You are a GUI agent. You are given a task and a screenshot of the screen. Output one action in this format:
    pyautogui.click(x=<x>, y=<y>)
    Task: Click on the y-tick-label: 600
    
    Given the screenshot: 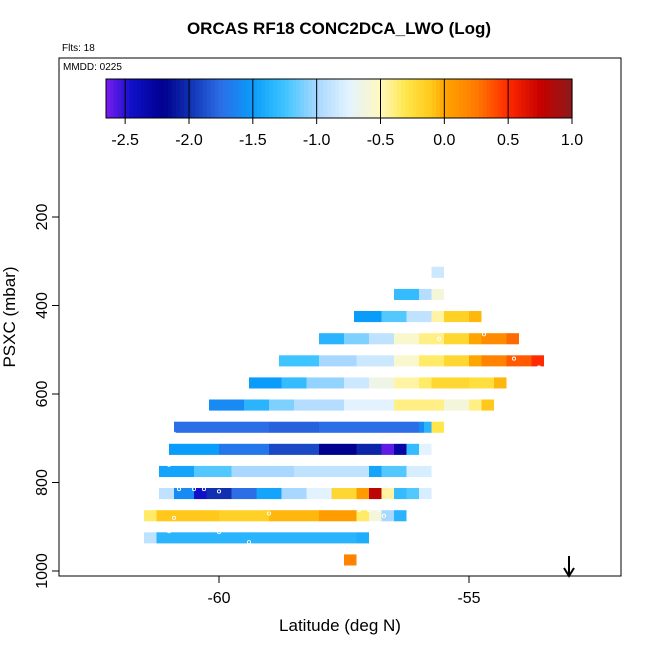 What is the action you would take?
    pyautogui.click(x=42, y=394)
    